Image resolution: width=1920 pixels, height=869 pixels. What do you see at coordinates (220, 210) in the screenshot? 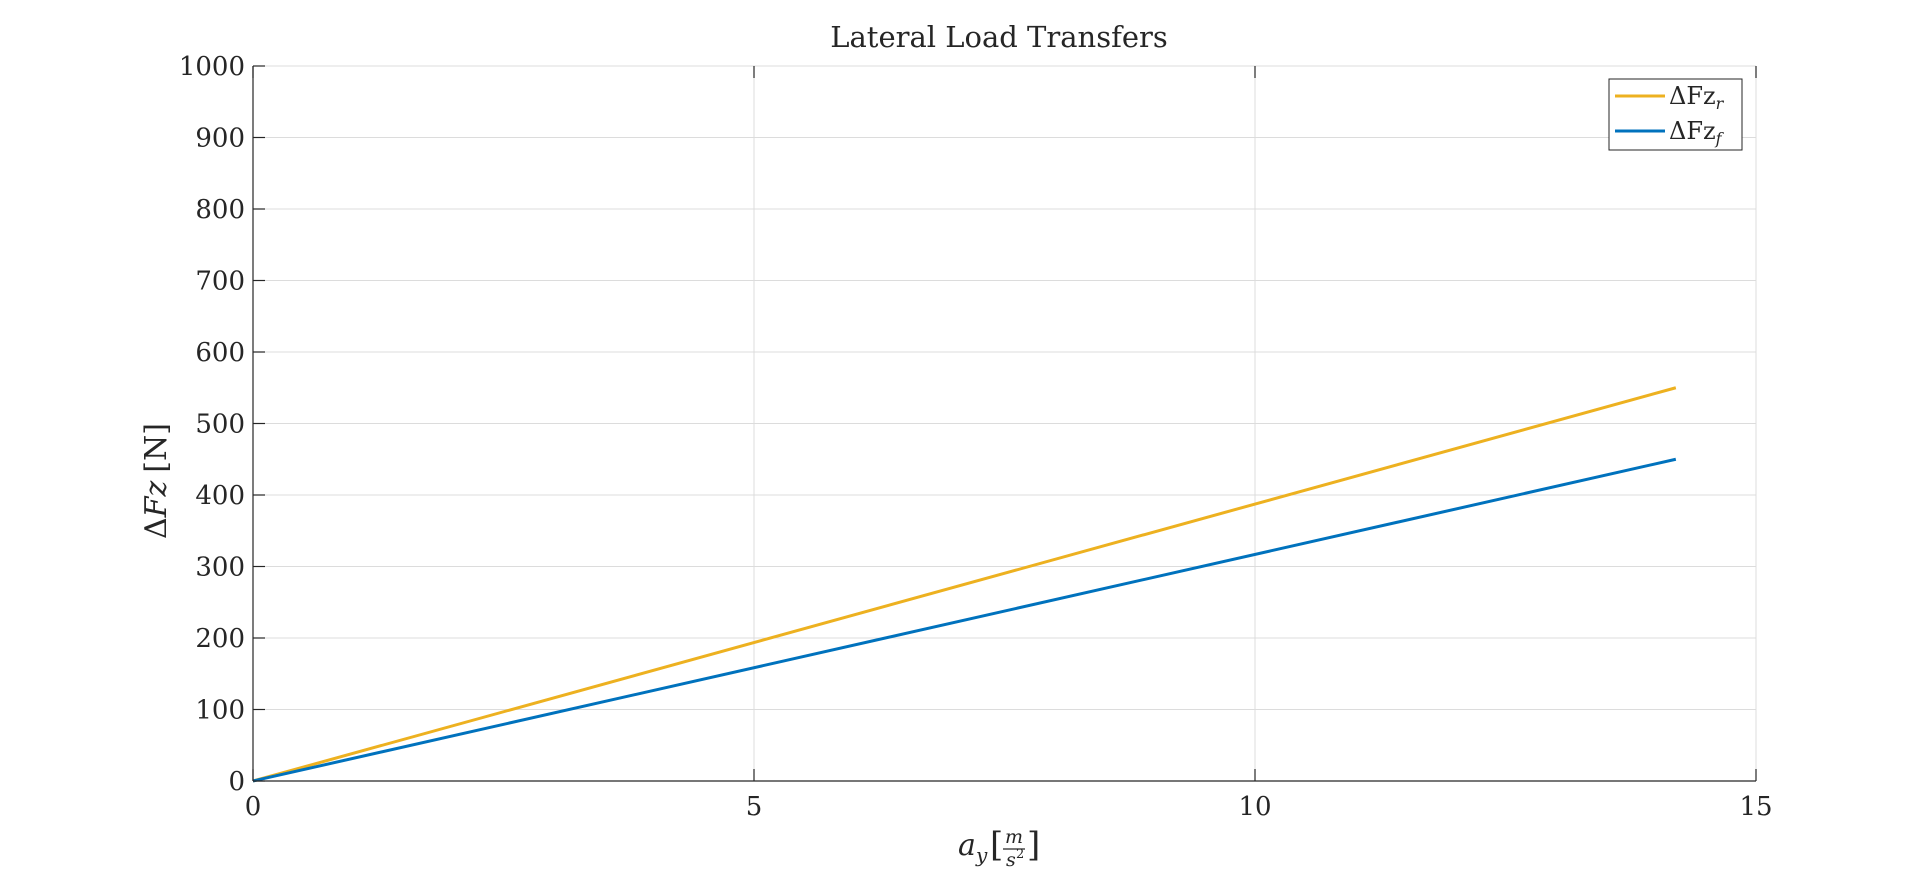
I see `y-tick-label: 800` at bounding box center [220, 210].